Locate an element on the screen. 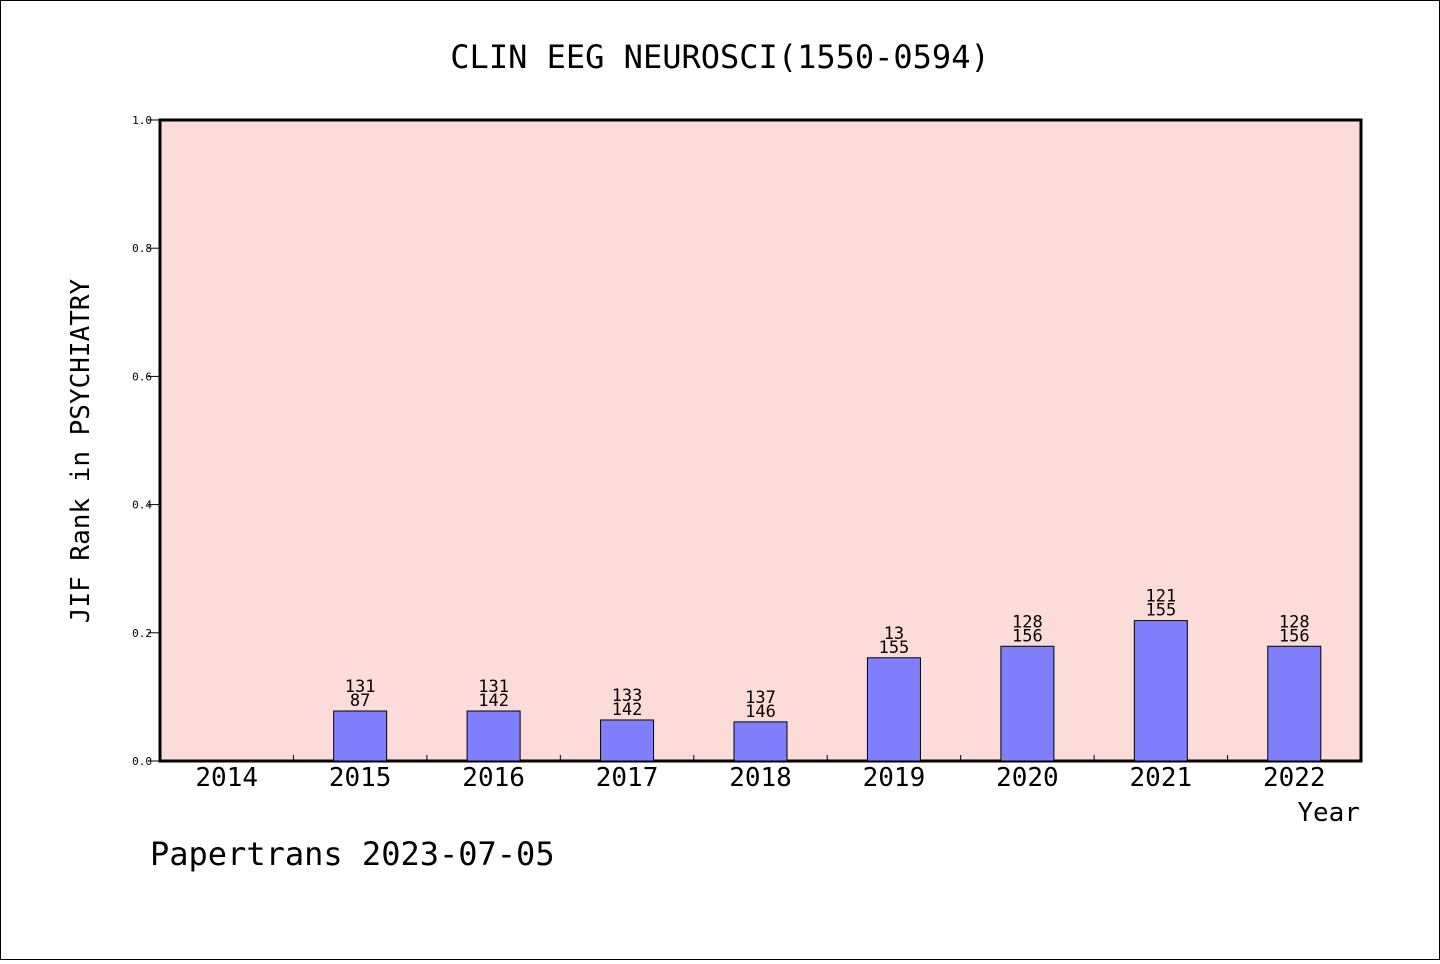  x-tick-label: 2017 is located at coordinates (627, 778).